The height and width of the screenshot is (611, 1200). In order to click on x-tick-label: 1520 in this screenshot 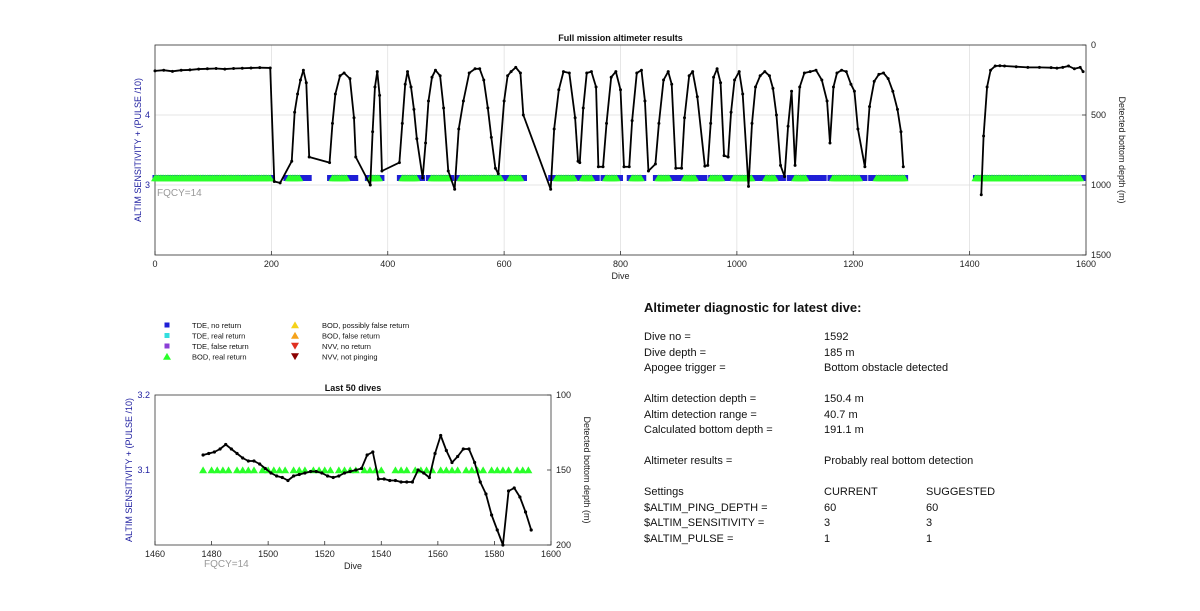, I will do `click(325, 554)`.